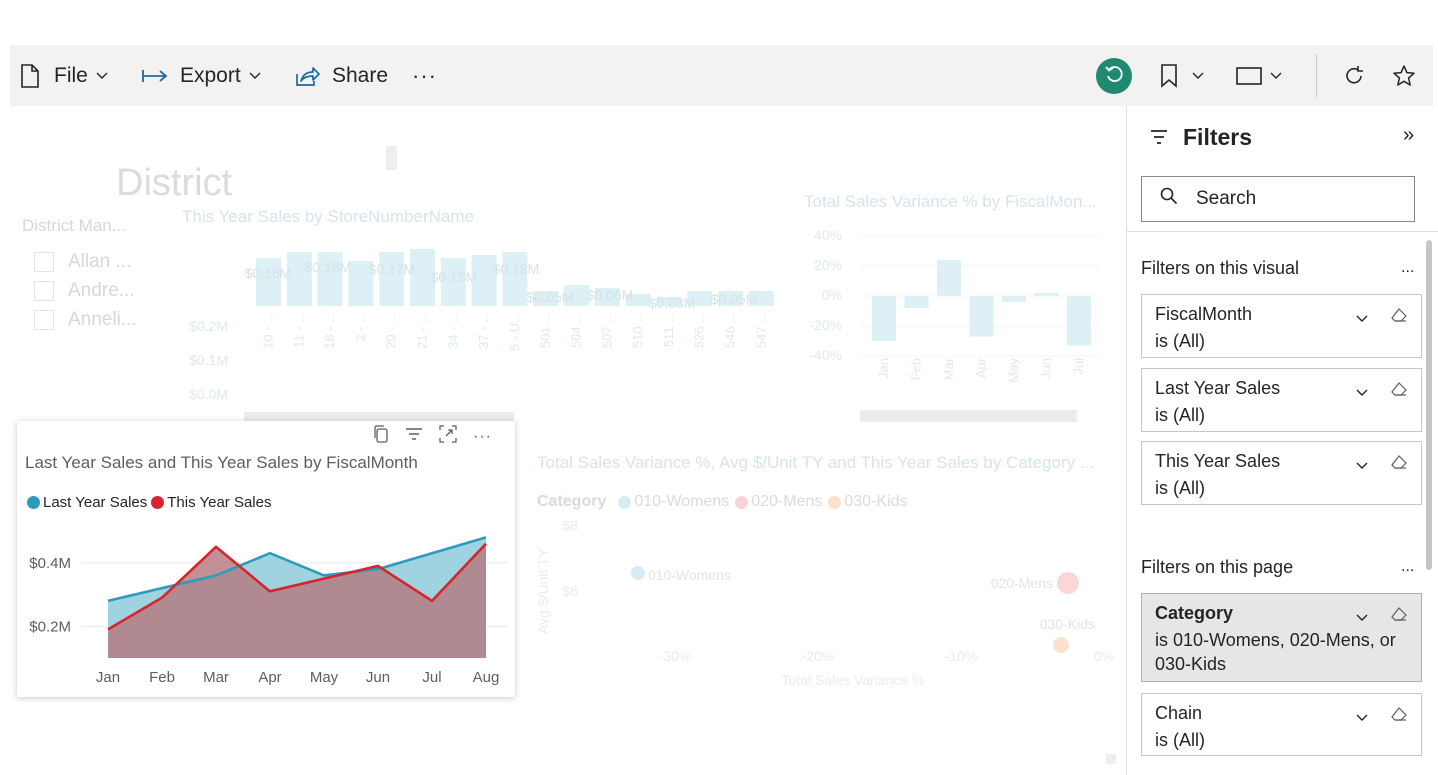  I want to click on area-chart: $0.4M $0.2M Jan Feb Mar Apr May Jun Jul Aug, so click(266, 611).